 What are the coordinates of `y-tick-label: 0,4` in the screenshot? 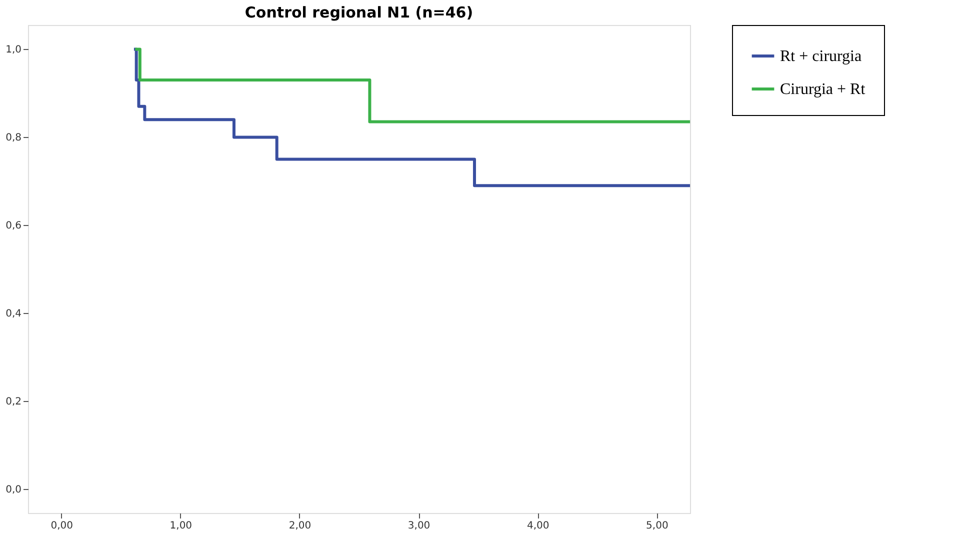 It's located at (14, 314).